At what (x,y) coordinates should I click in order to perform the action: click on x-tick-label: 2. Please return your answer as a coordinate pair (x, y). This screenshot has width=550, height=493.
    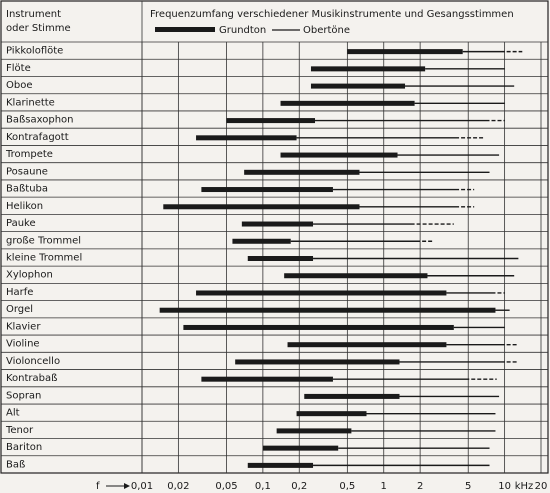
    Looking at the image, I should click on (420, 486).